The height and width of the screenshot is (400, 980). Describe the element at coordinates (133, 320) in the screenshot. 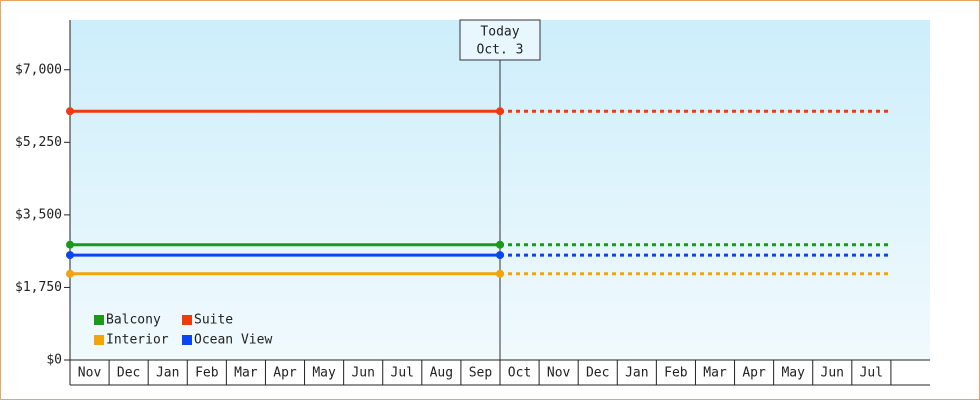

I see `legend-label: Balcony` at that location.